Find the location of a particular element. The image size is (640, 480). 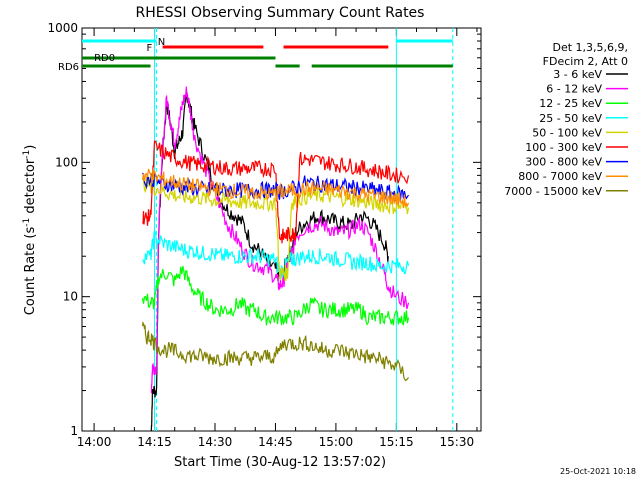

y-axis-label-end: ) is located at coordinates (30, 147).